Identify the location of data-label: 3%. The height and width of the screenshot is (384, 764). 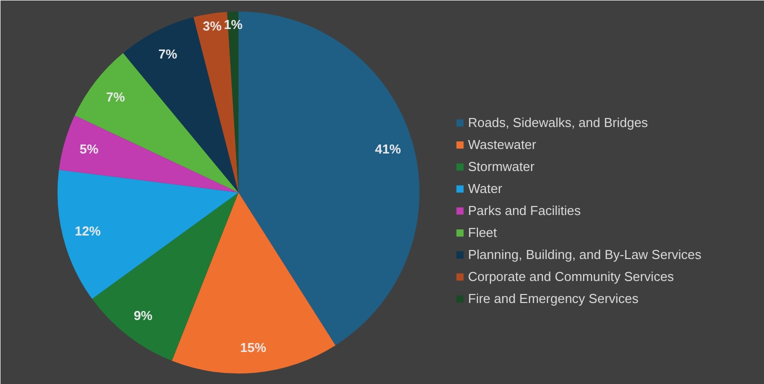
(212, 26).